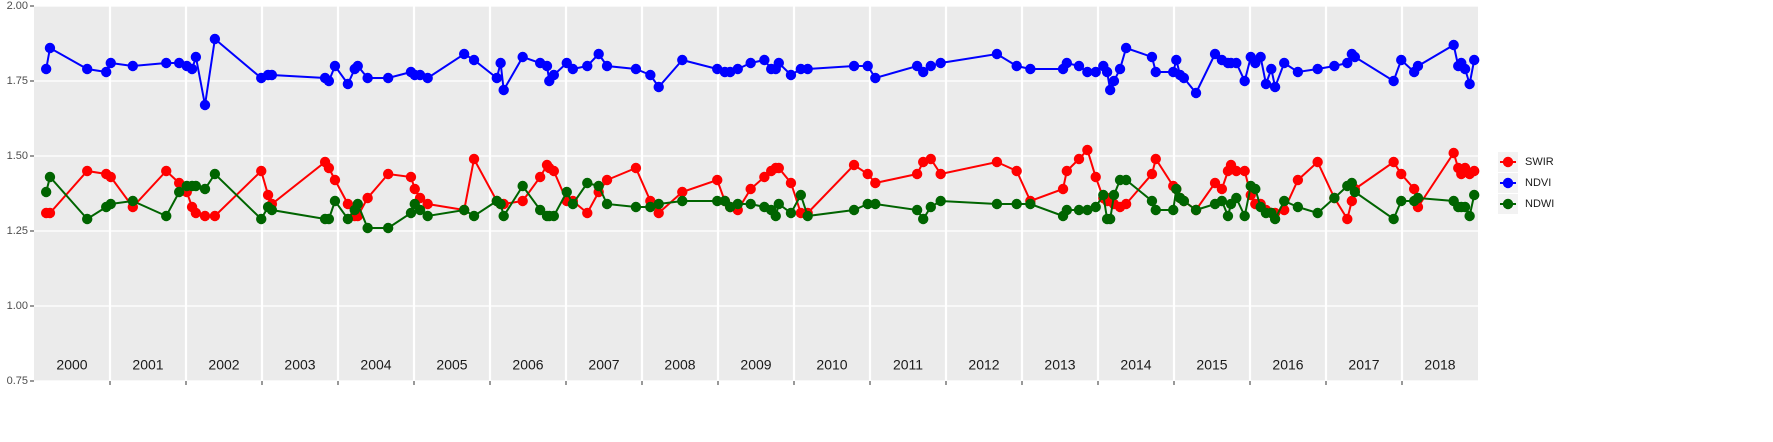 This screenshot has width=1773, height=442. What do you see at coordinates (17, 306) in the screenshot?
I see `y-tick-label: 1.00` at bounding box center [17, 306].